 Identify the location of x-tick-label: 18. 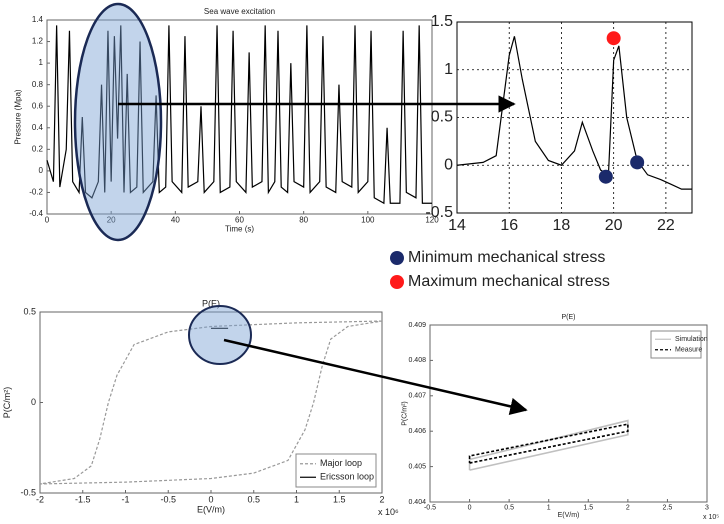
(562, 225).